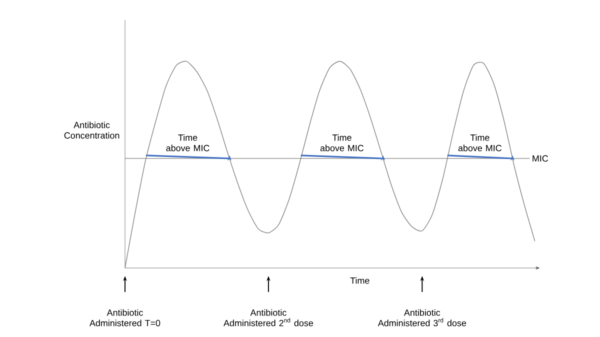 The width and height of the screenshot is (600, 337). I want to click on x-axis-title: Time, so click(360, 280).